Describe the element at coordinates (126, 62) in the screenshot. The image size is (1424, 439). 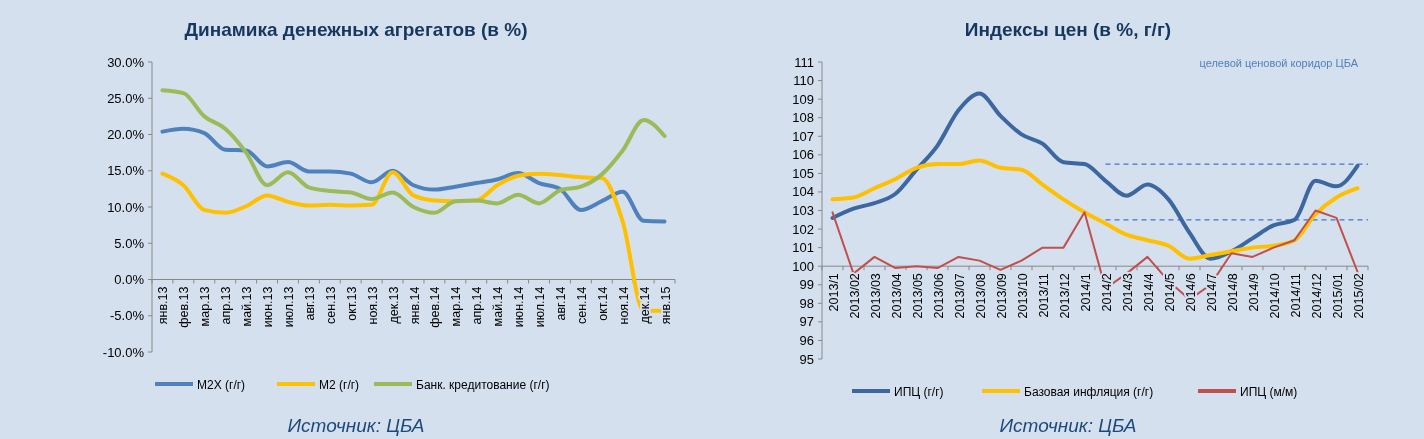
I see `y-tick-label: 30.0%` at that location.